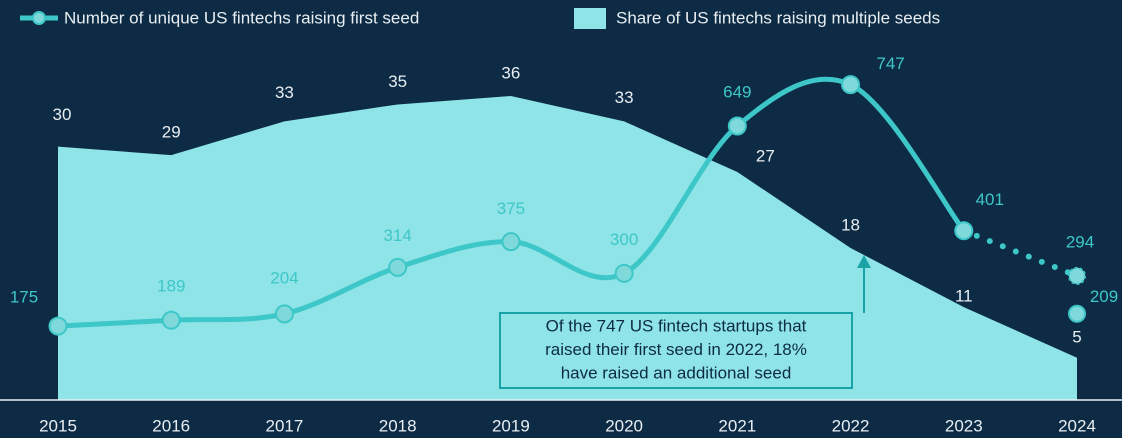  I want to click on count-label: 649, so click(737, 91).